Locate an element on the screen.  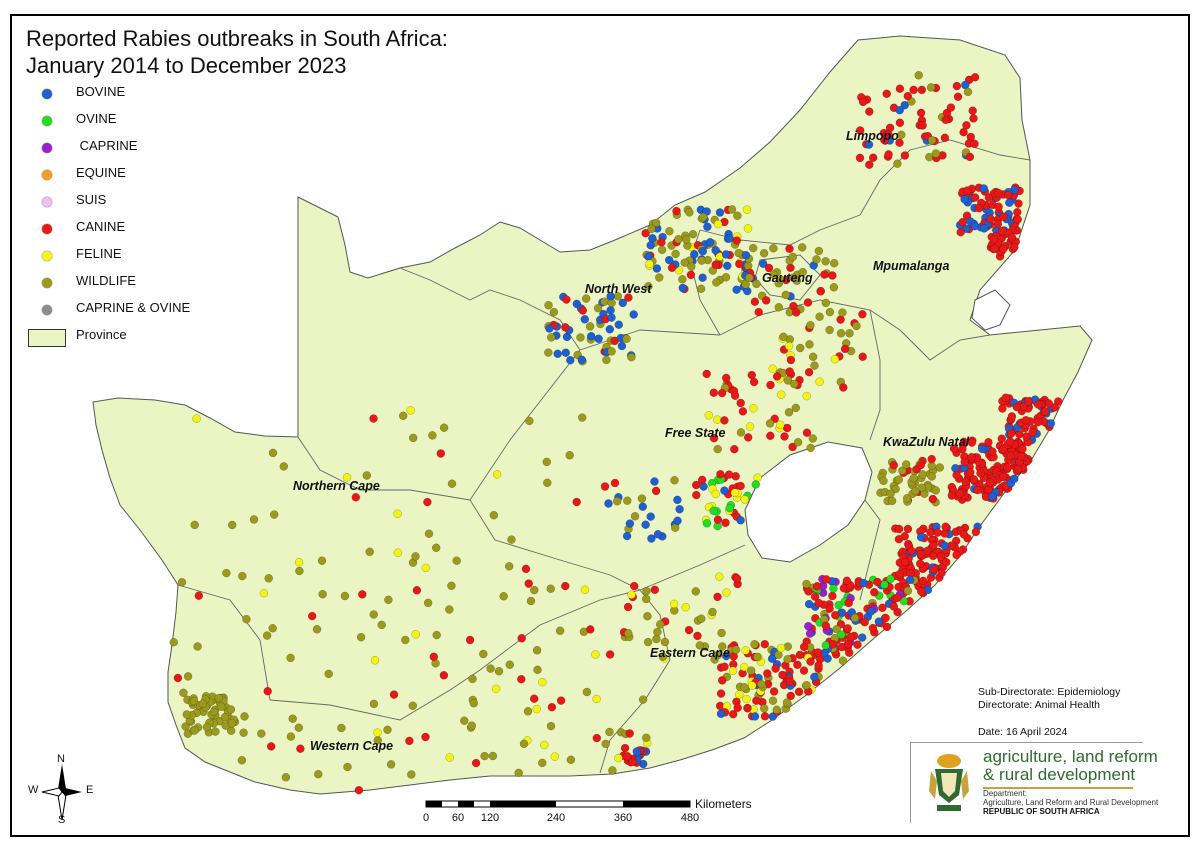
credits-directorate: Directorate: Animal Health is located at coordinates (1039, 705).